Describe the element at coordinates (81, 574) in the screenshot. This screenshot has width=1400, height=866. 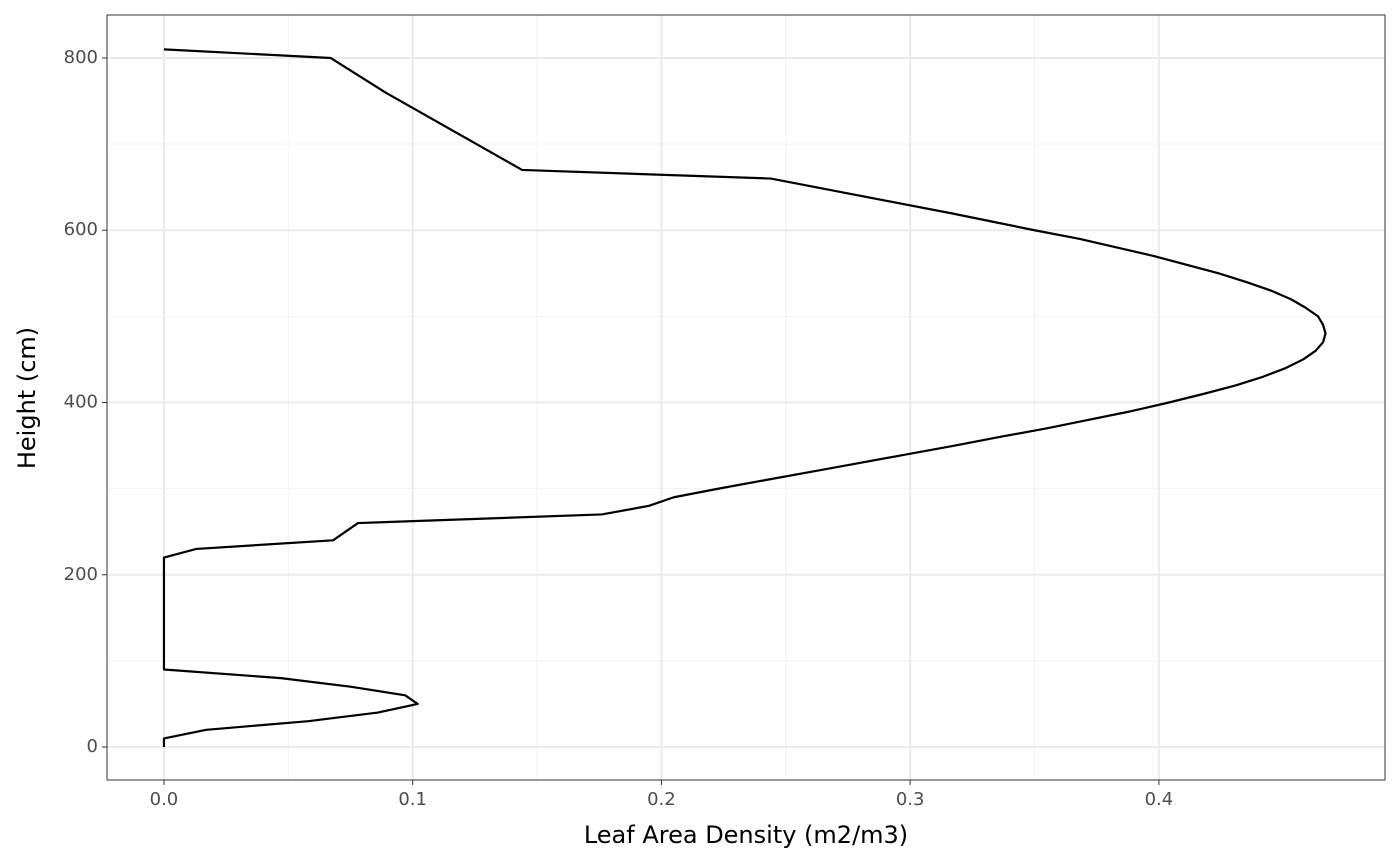
I see `y-tick-label: 200` at that location.